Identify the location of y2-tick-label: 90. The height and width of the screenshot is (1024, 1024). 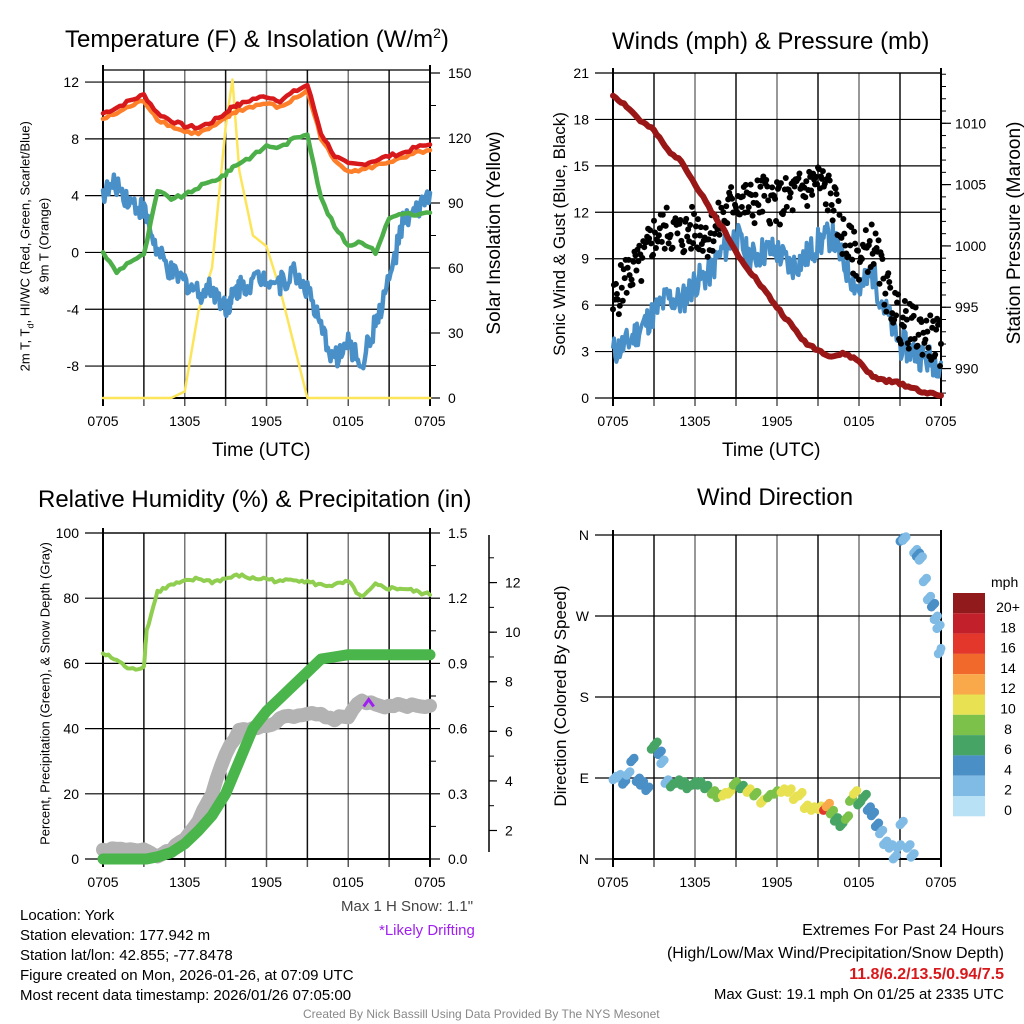
(456, 203).